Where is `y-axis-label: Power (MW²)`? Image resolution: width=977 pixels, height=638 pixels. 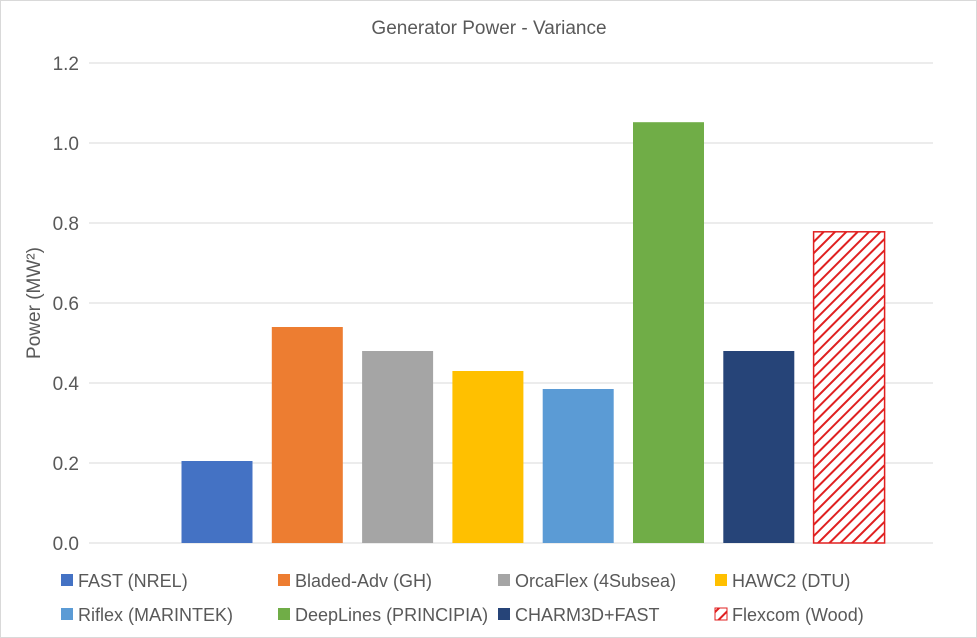 y-axis-label: Power (MW²) is located at coordinates (34, 303).